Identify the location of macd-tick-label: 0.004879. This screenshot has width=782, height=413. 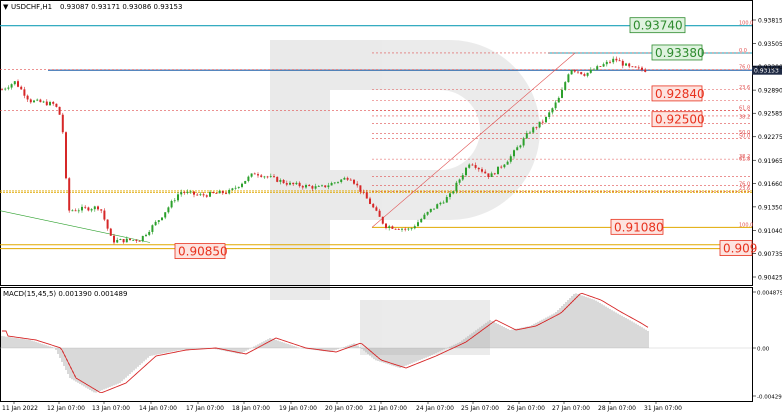
(769, 294).